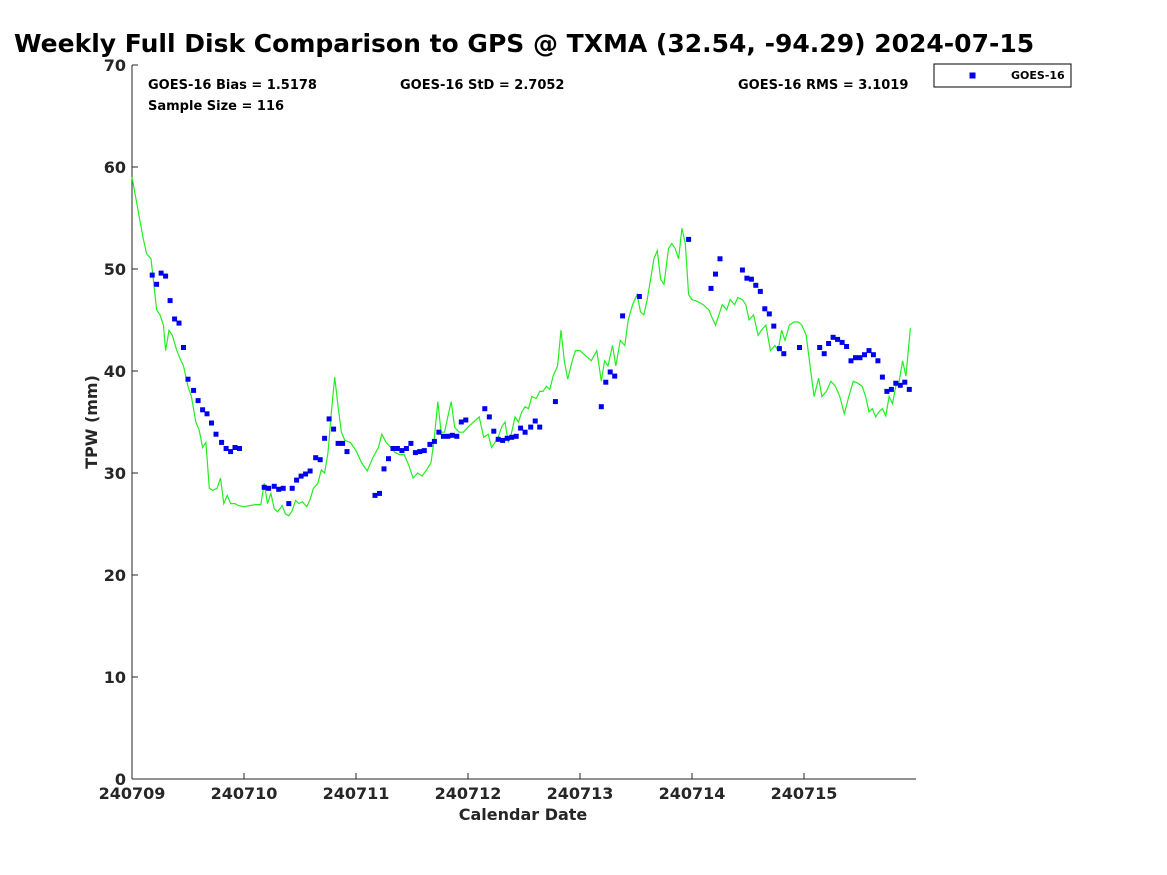 This screenshot has width=1167, height=875. What do you see at coordinates (823, 85) in the screenshot?
I see `rms-stat: GOES-16 RMS = 3.1019` at bounding box center [823, 85].